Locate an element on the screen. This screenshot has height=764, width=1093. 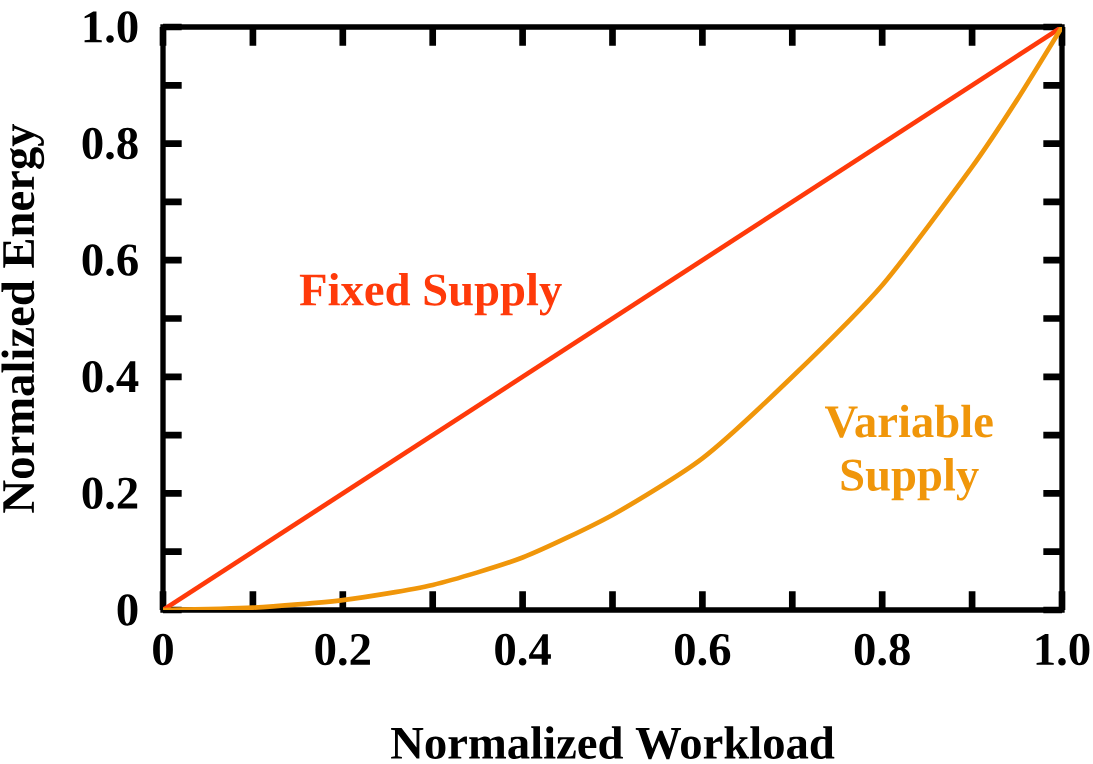
y-tick-label: 0.6 is located at coordinates (110, 260).